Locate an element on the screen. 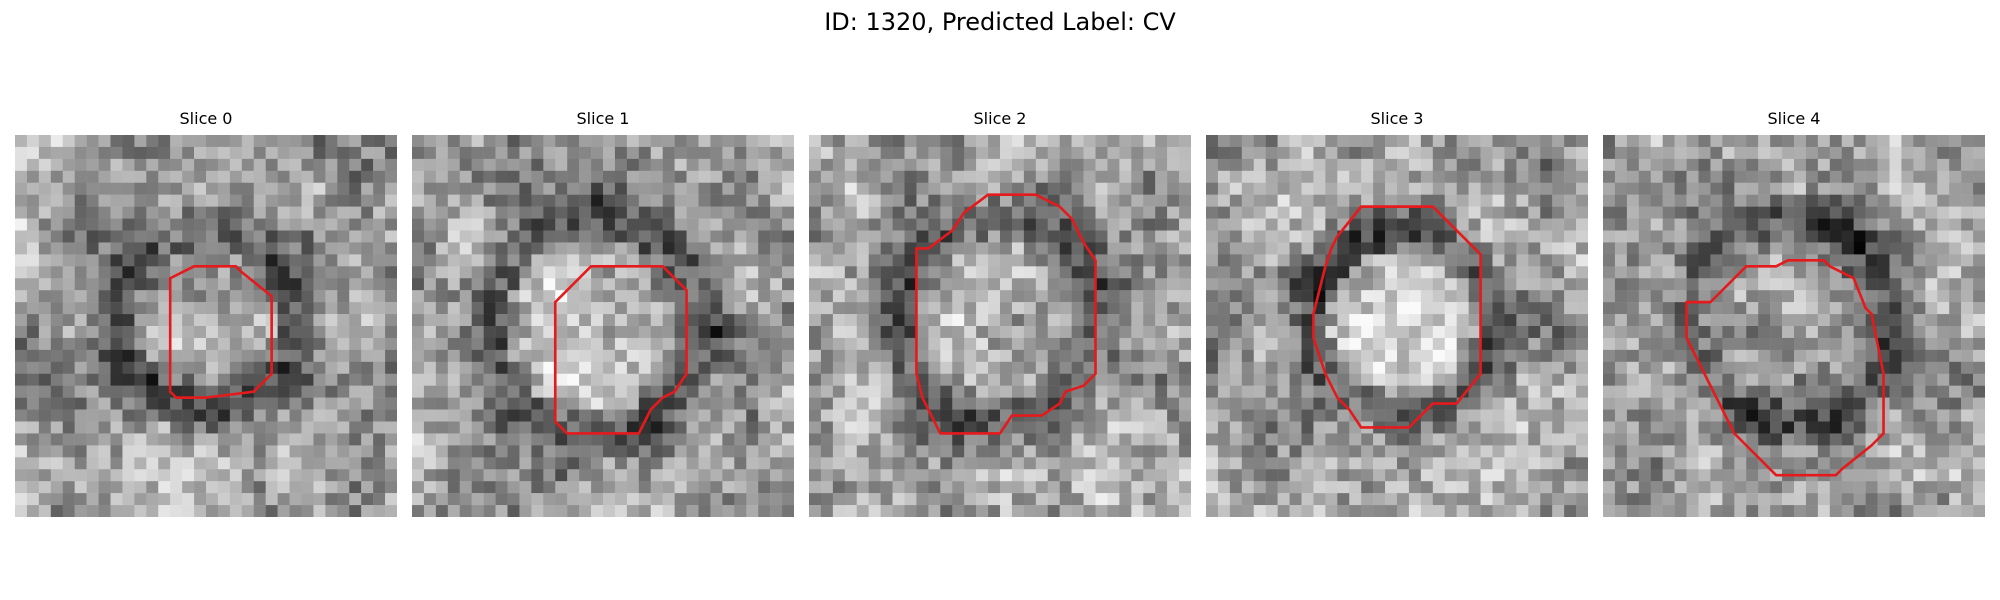 This screenshot has height=600, width=2000. slice-panel-0: Slice 0 is located at coordinates (206, 312).